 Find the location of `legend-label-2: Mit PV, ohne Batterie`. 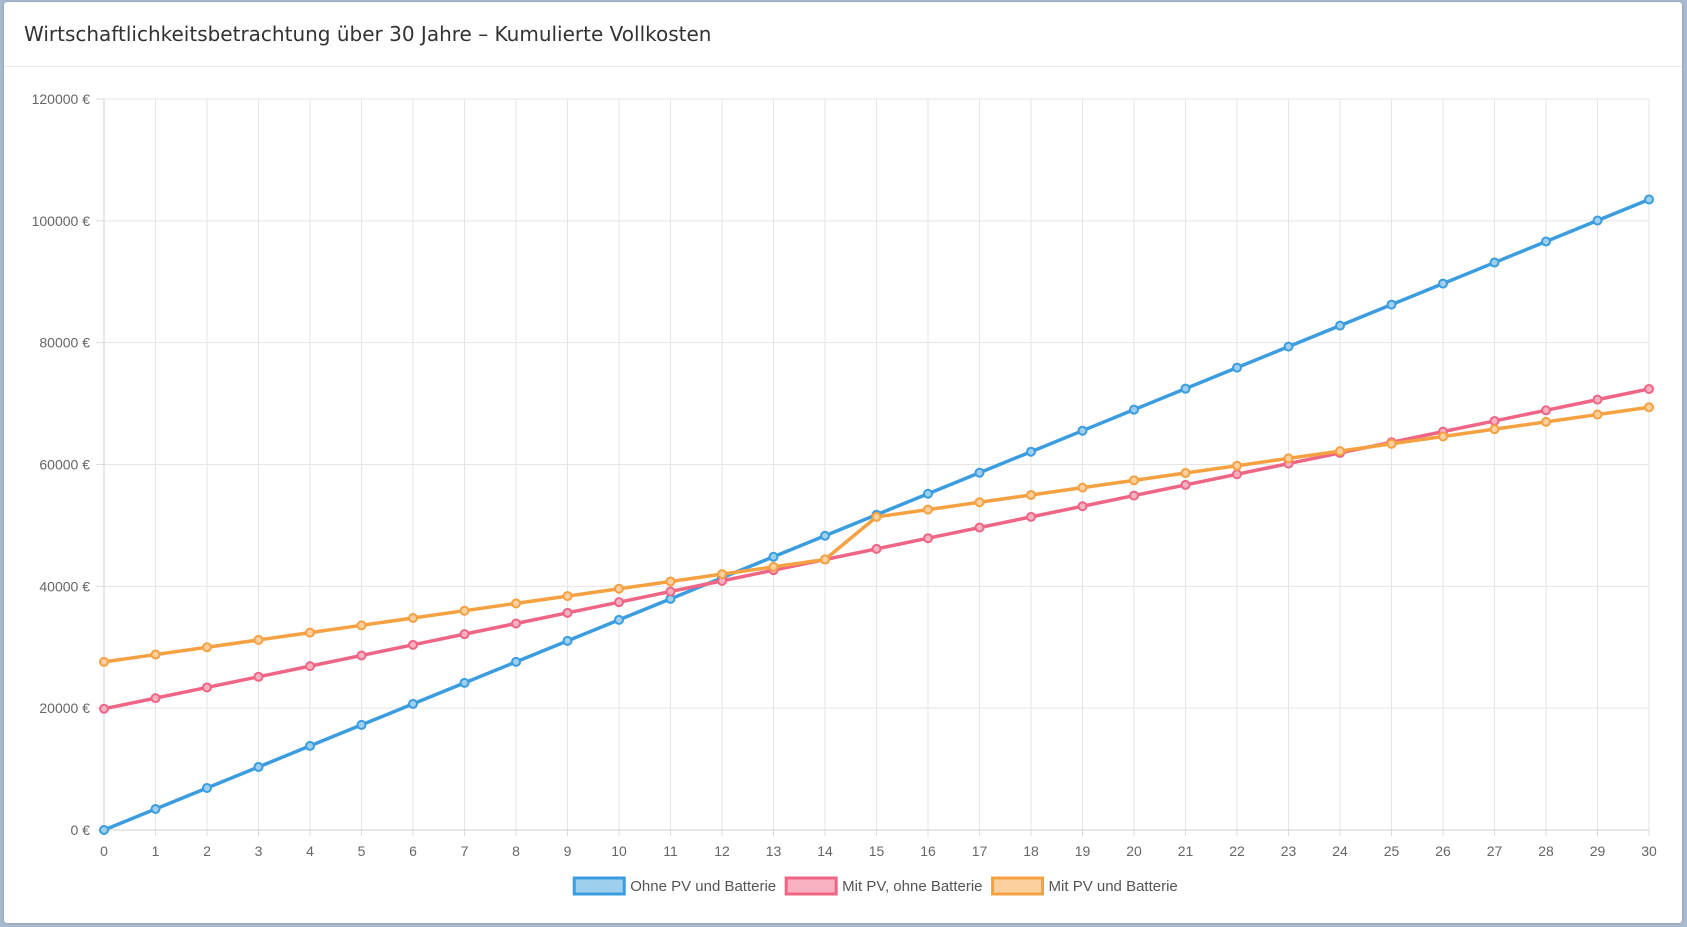

legend-label-2: Mit PV, ohne Batterie is located at coordinates (912, 886).